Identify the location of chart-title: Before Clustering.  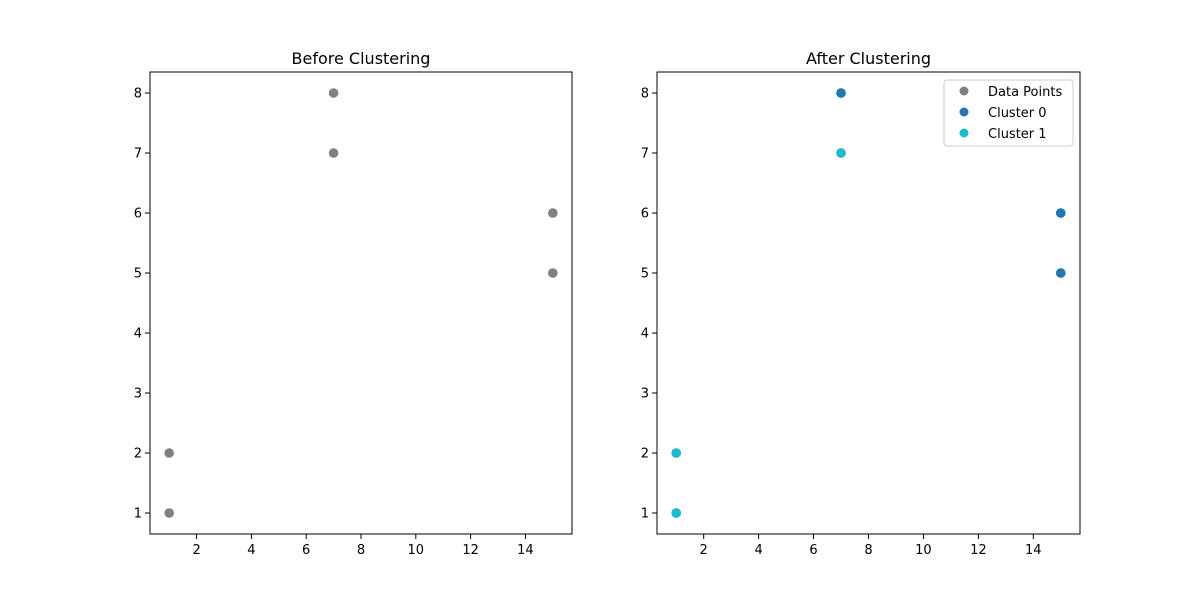
(361, 58).